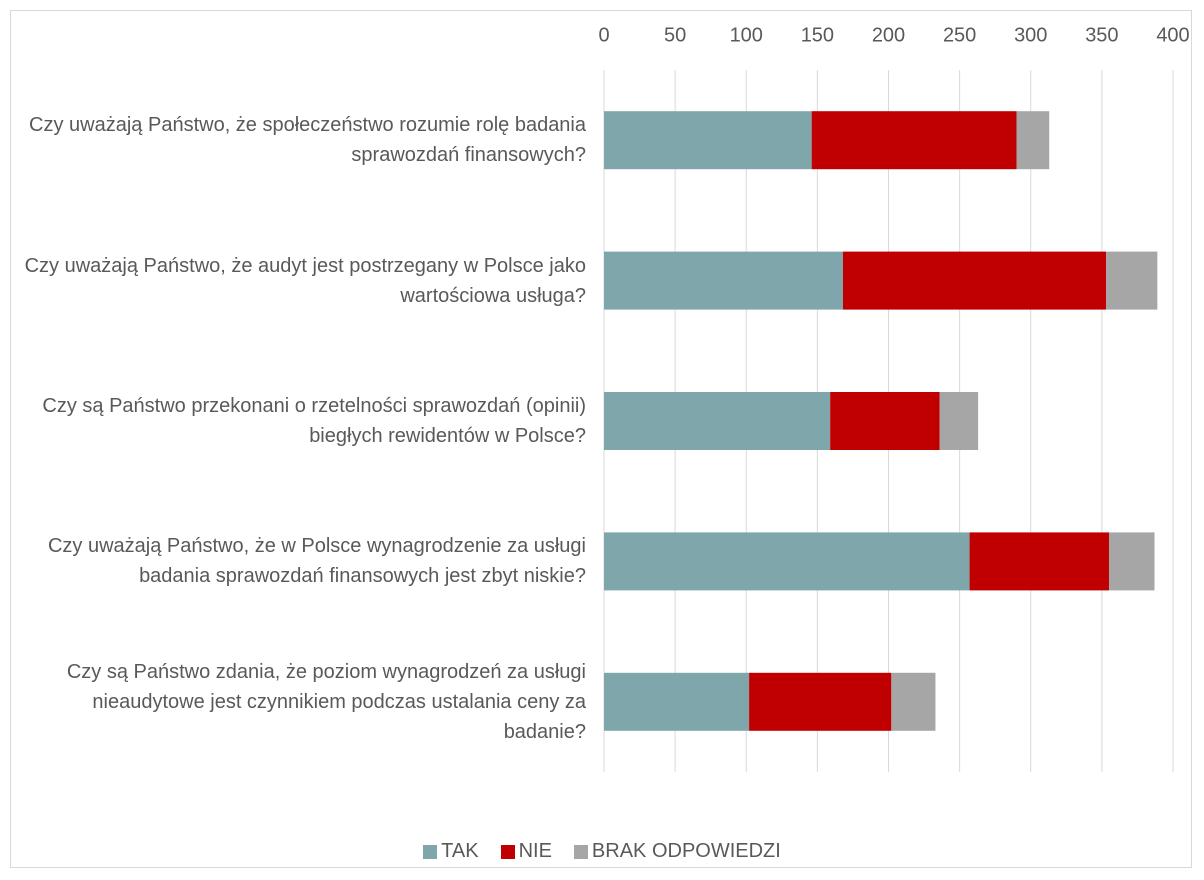  Describe the element at coordinates (1030, 35) in the screenshot. I see `x-tick-label: 300` at that location.